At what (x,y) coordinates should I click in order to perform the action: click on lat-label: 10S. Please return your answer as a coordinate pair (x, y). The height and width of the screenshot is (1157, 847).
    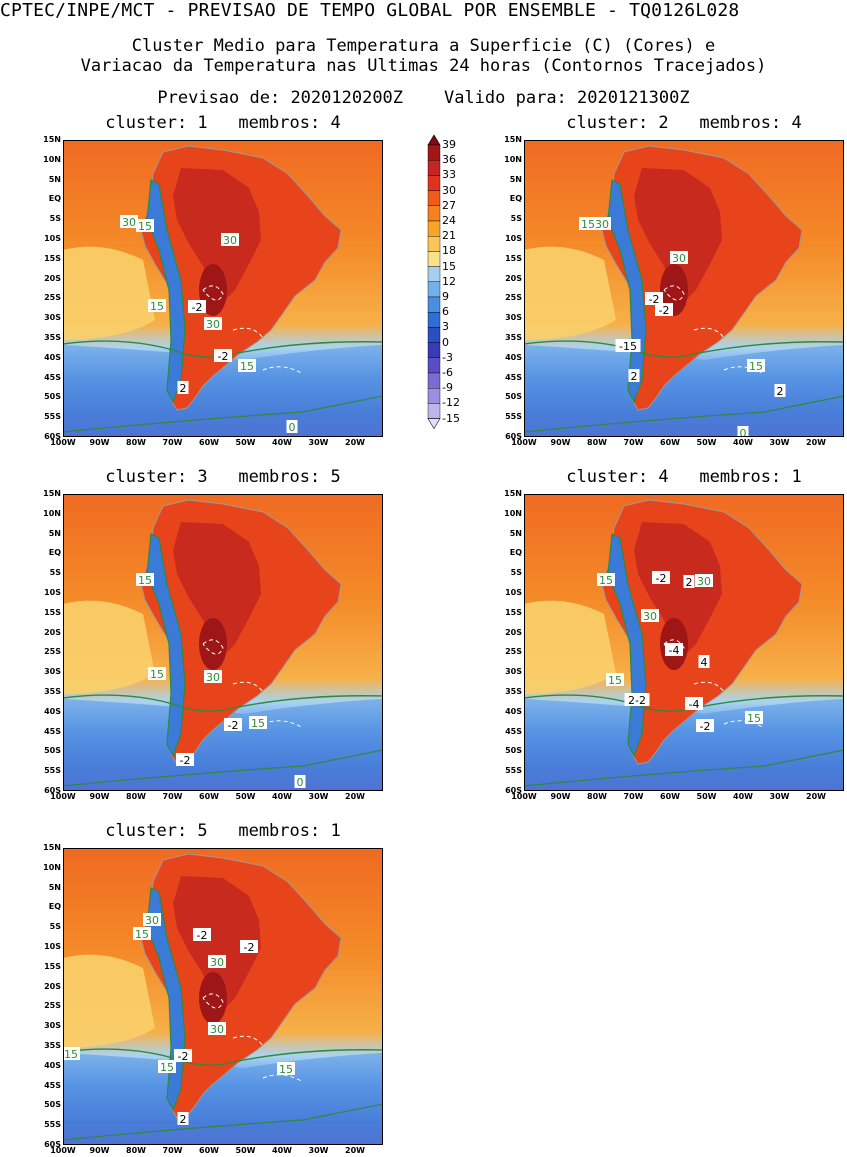
    Looking at the image, I should click on (52, 946).